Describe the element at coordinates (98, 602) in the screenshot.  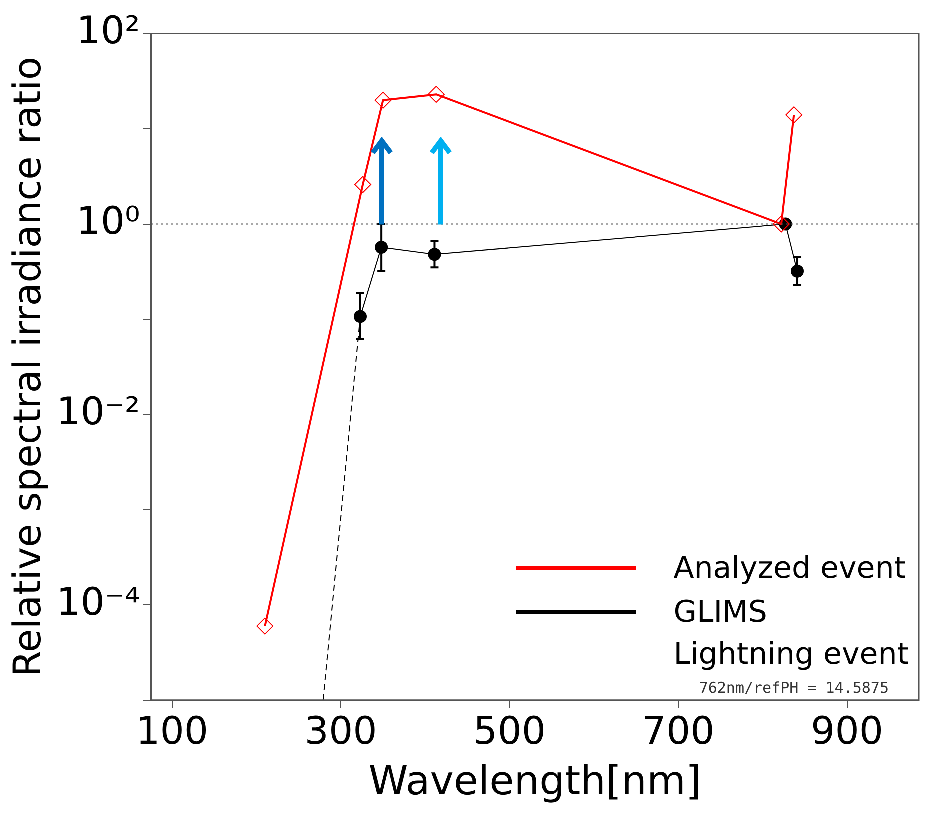
I see `y-tick-label: 10⁻⁴` at that location.